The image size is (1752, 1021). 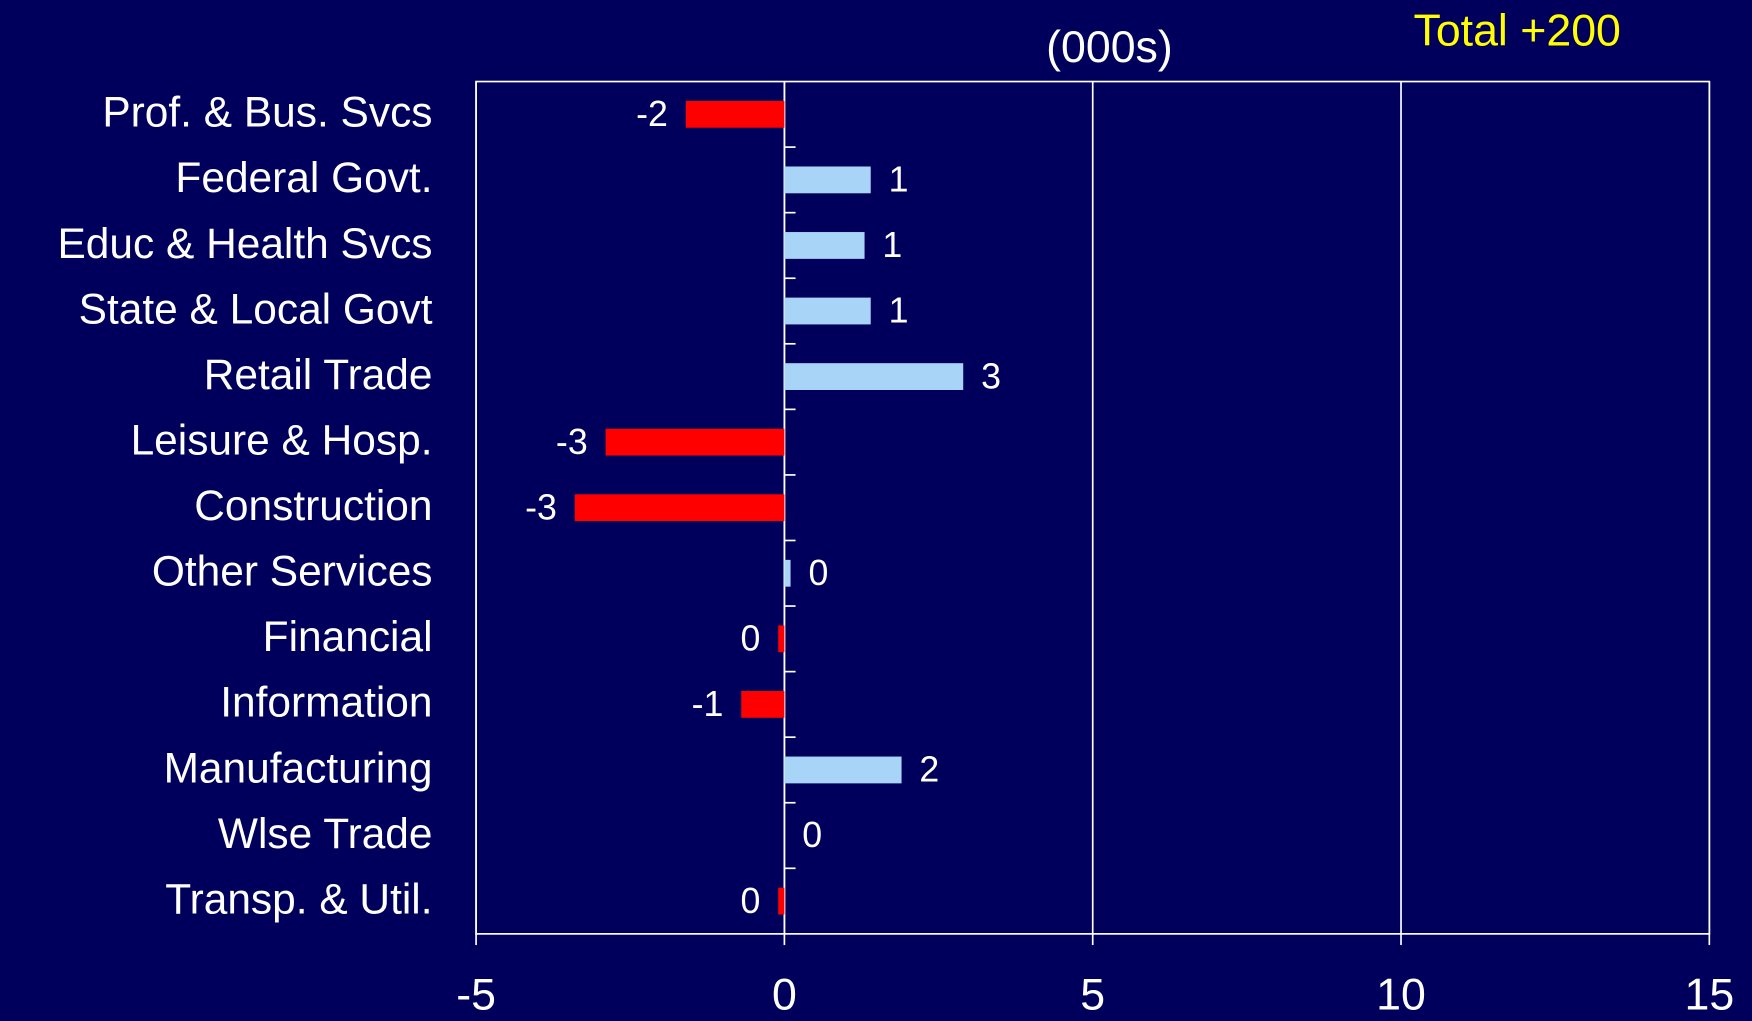 What do you see at coordinates (1401, 994) in the screenshot?
I see `x-tick-label: 10` at bounding box center [1401, 994].